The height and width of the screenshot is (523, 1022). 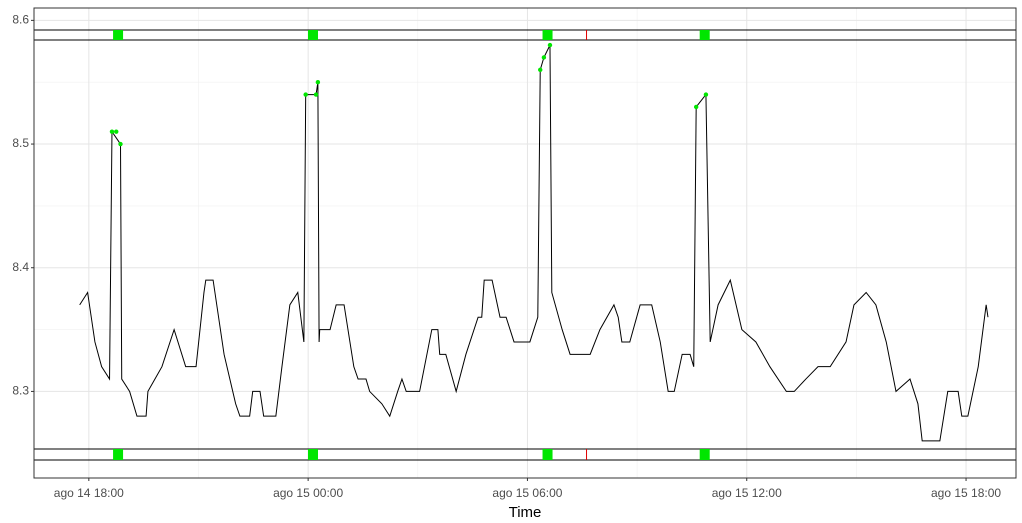 I want to click on x-tick-label: ago 15 00:00, so click(x=308, y=493).